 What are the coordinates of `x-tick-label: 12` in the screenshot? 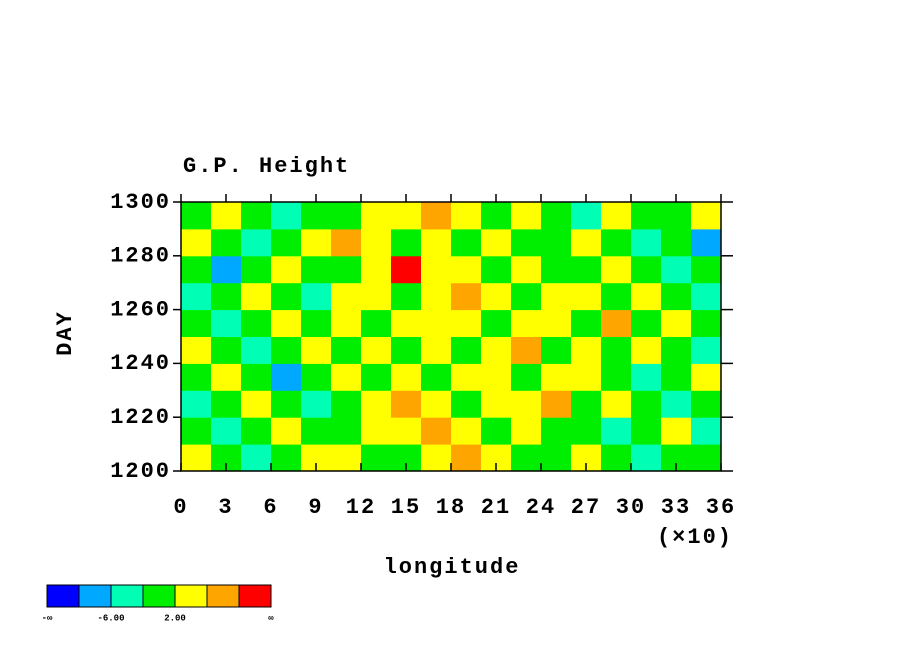 It's located at (361, 507).